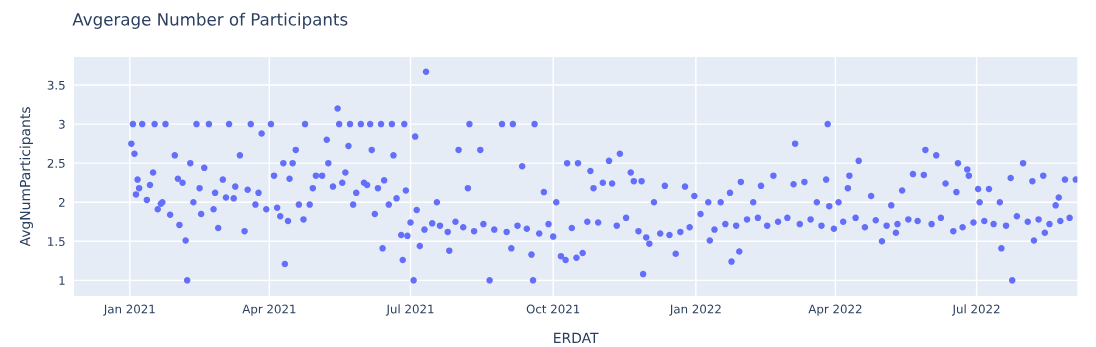 This screenshot has height=347, width=1096. I want to click on y-tick-label: 3, so click(62, 124).